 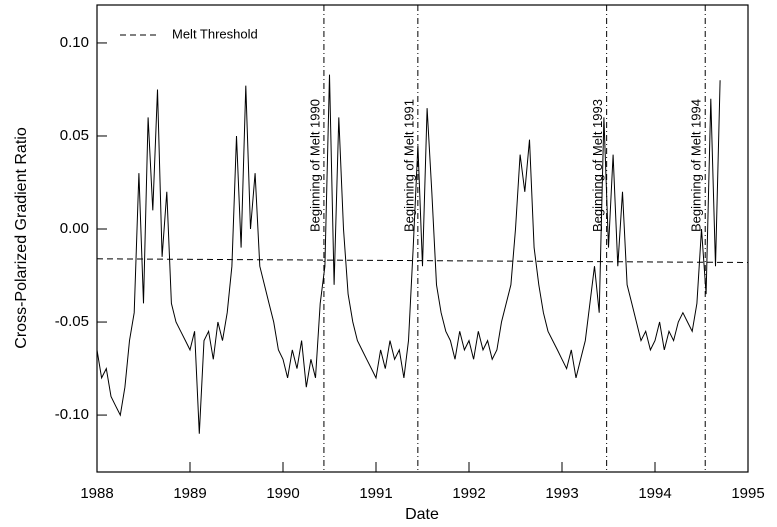 I want to click on y-tick-label: 0.10, so click(x=74, y=42).